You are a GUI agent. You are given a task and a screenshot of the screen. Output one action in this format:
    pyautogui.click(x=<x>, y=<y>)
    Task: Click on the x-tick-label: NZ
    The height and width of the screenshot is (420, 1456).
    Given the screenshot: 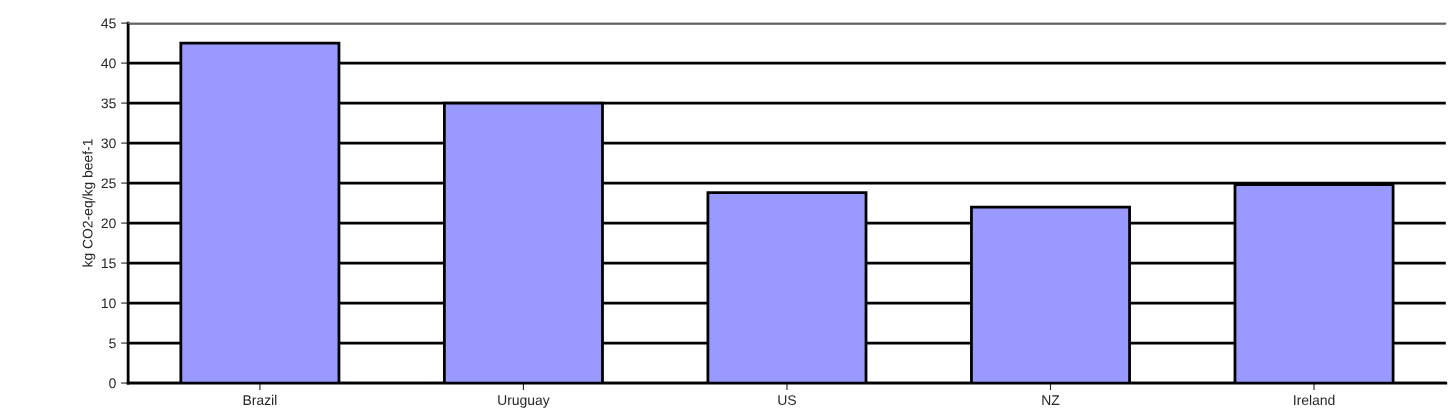 What is the action you would take?
    pyautogui.click(x=1051, y=400)
    